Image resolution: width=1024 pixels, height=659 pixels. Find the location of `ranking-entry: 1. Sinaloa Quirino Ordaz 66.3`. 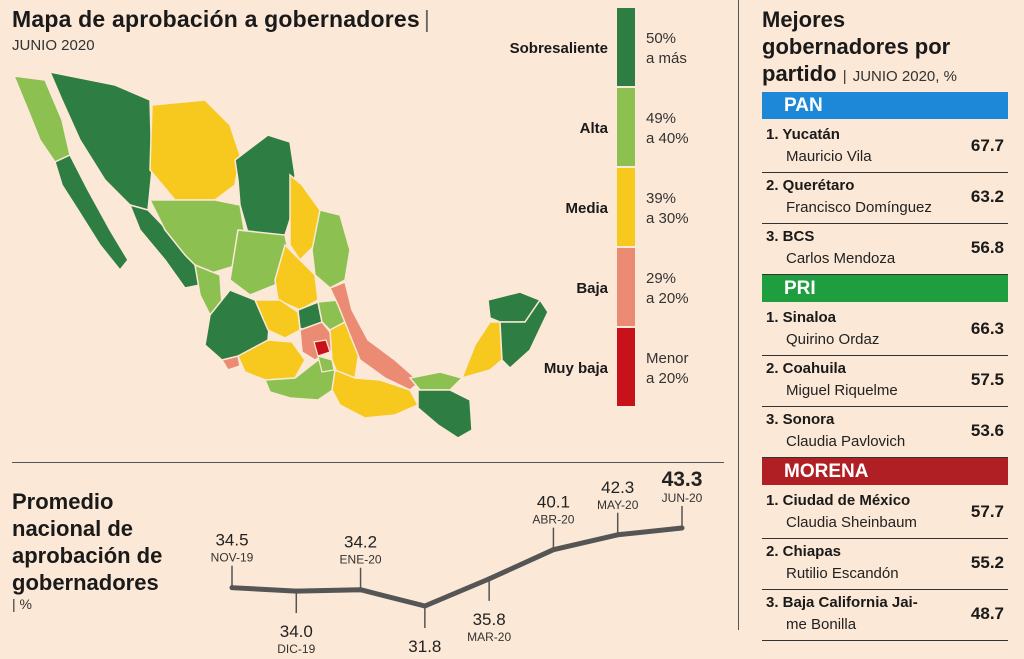

ranking-entry: 1. Sinaloa Quirino Ordaz 66.3 is located at coordinates (885, 330).